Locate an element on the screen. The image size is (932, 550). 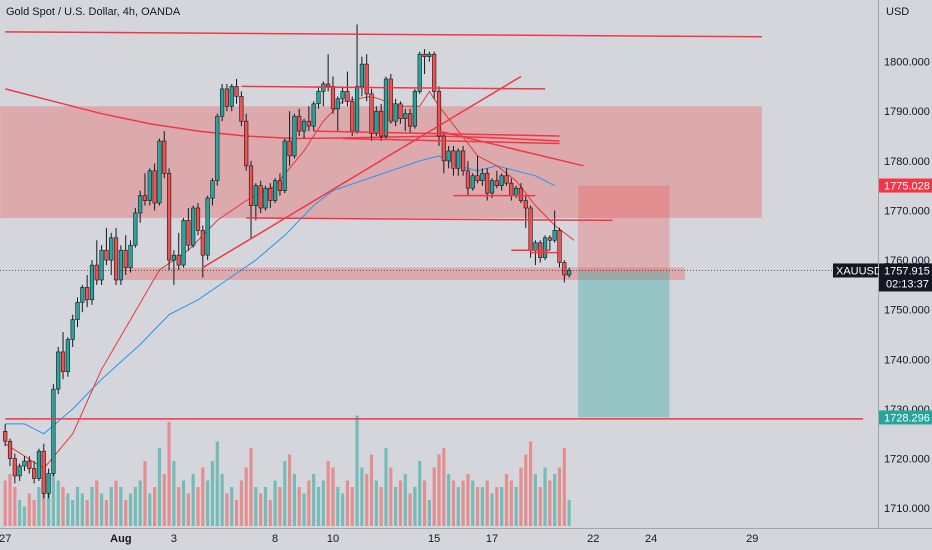
y-tick-label: 1710.000 is located at coordinates (907, 509).